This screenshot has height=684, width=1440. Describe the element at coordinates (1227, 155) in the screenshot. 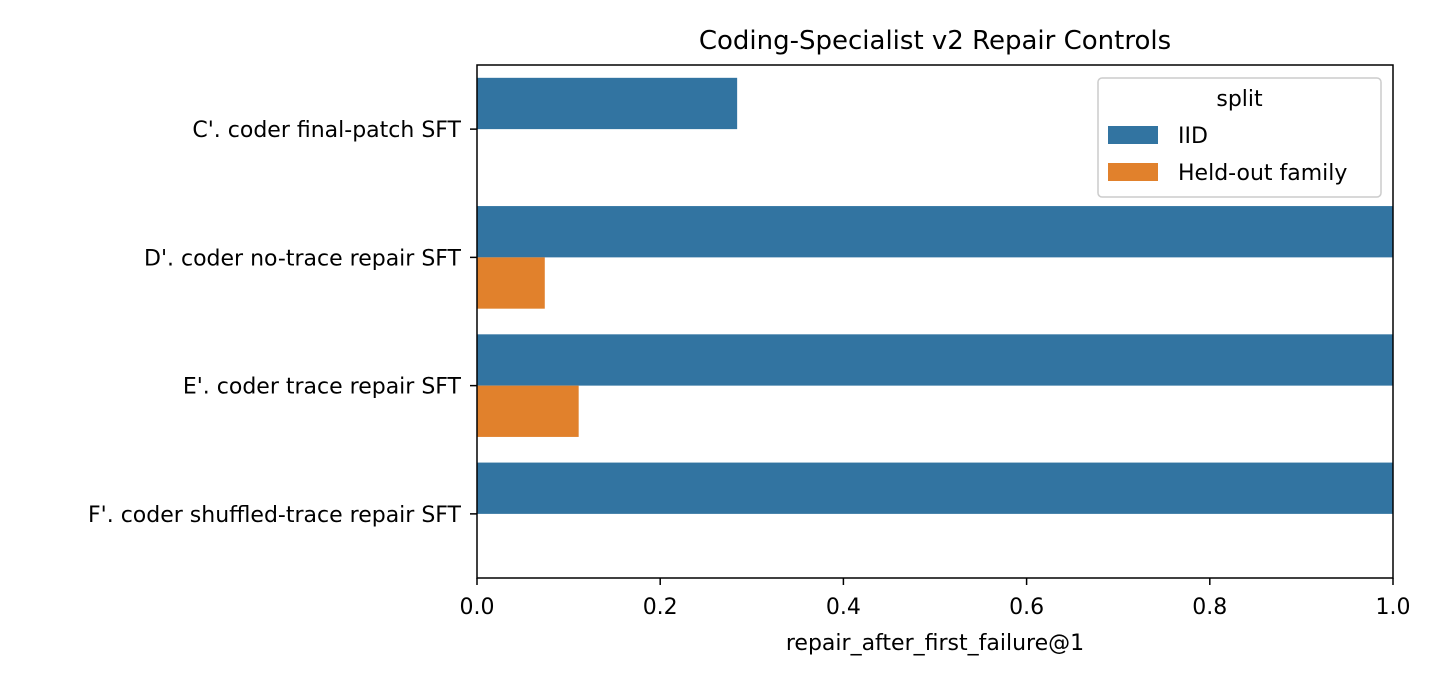

I see `legend-entries: IID Held-out family` at that location.